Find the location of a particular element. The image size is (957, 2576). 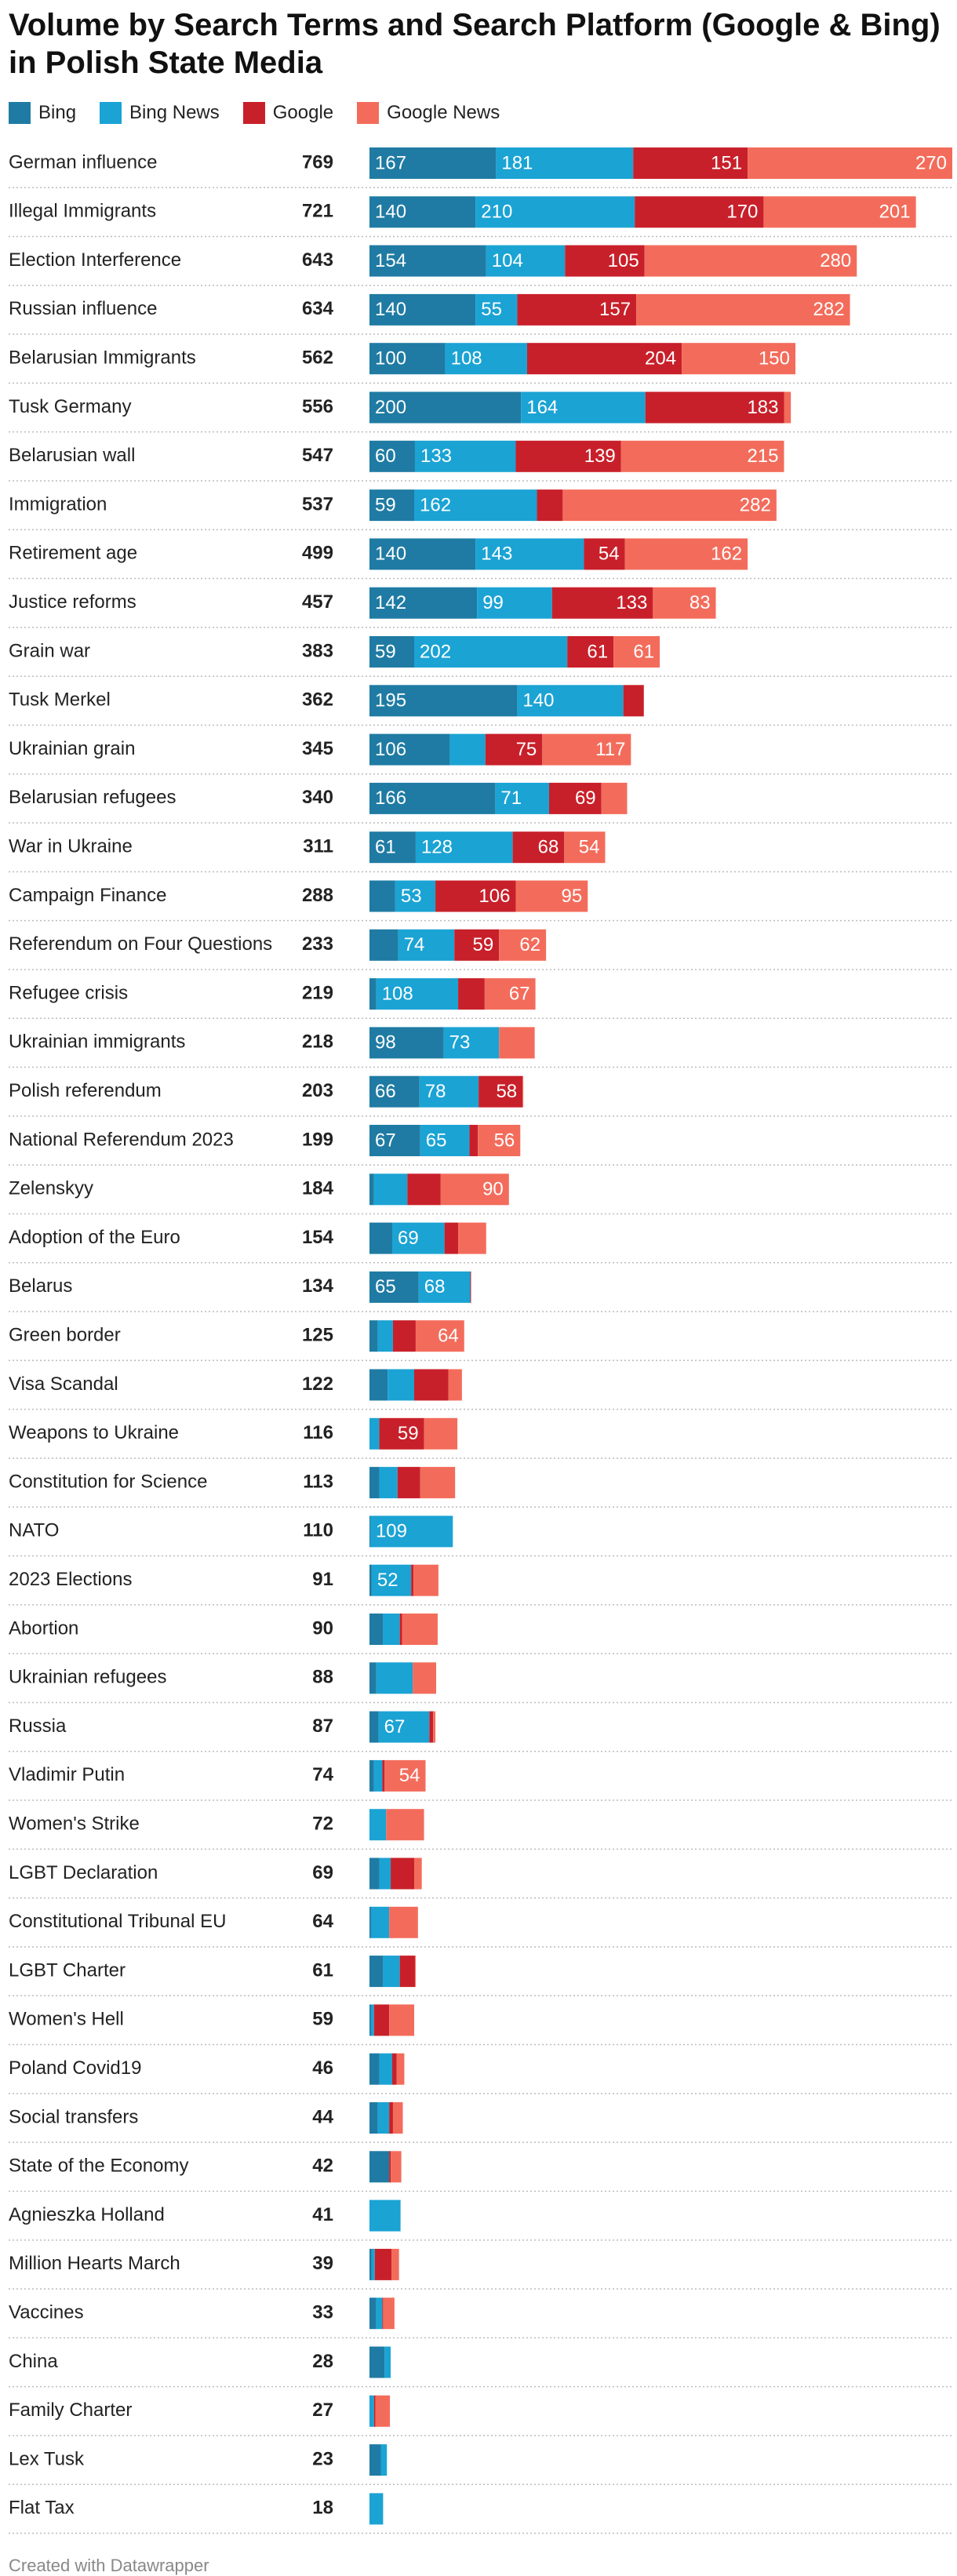

value-label: 59 is located at coordinates (408, 1433).